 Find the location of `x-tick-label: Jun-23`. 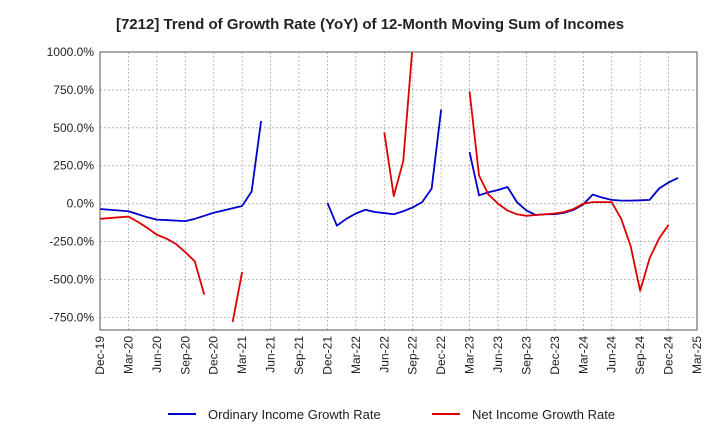

x-tick-label: Jun-23 is located at coordinates (498, 354).